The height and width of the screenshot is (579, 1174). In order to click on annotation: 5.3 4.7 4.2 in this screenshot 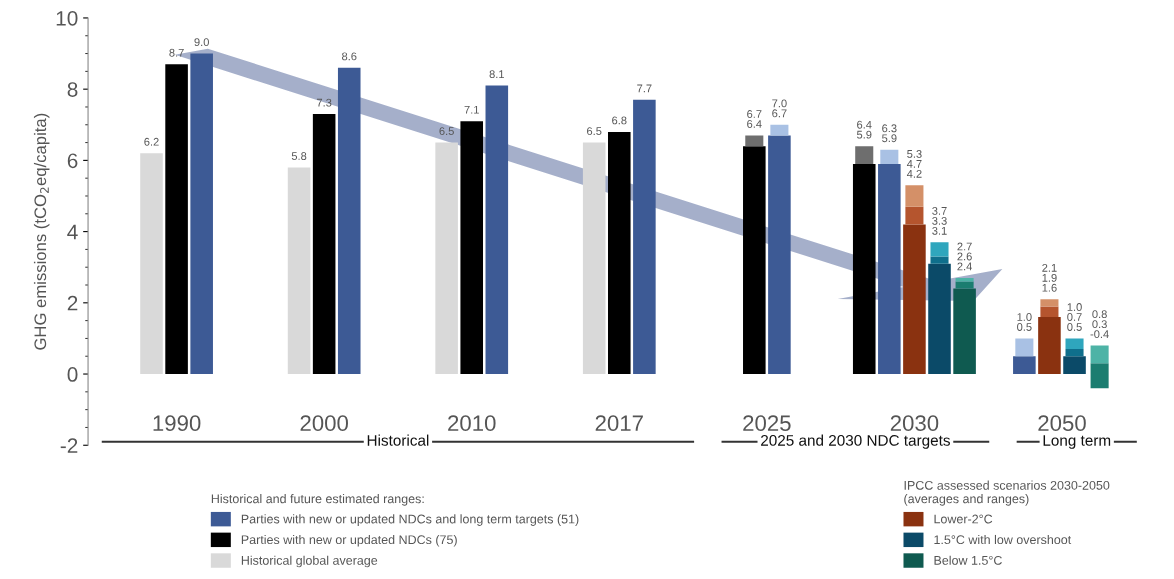, I will do `click(914, 163)`.